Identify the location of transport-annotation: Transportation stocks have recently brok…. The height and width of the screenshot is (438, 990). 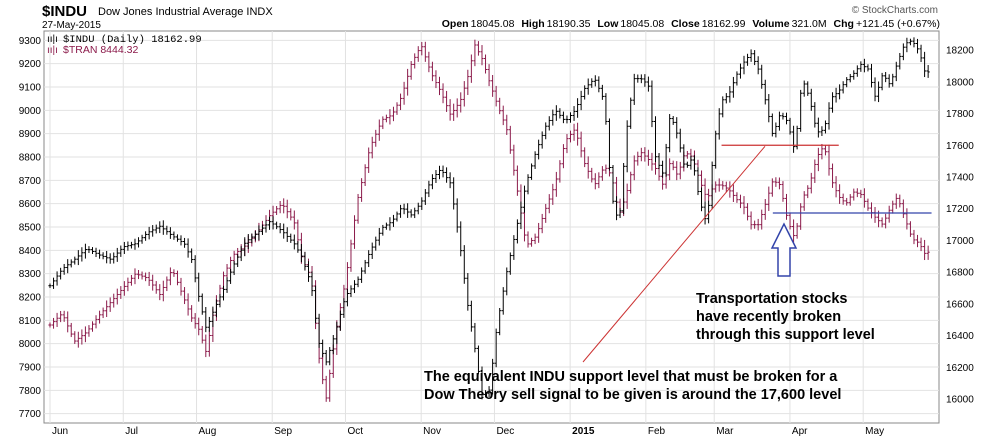
(785, 317).